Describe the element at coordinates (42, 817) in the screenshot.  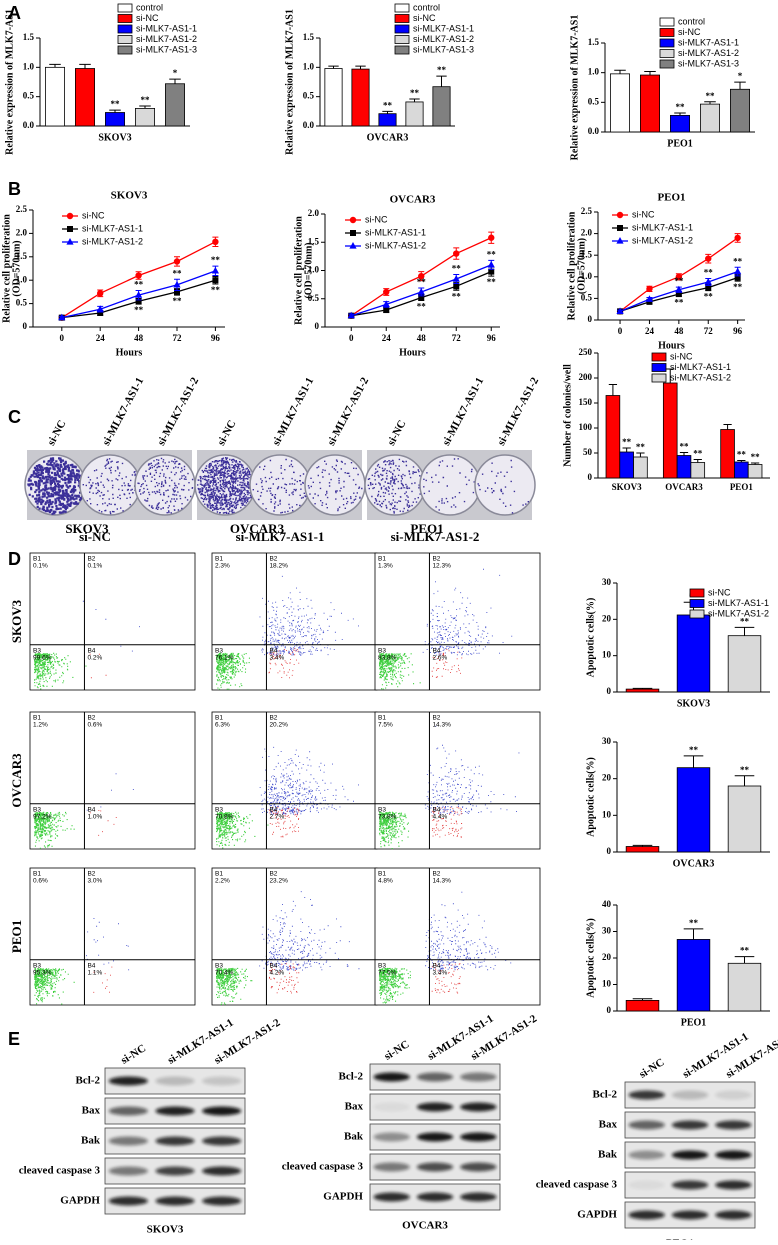
I see `quadrant-value: 97.2%` at that location.